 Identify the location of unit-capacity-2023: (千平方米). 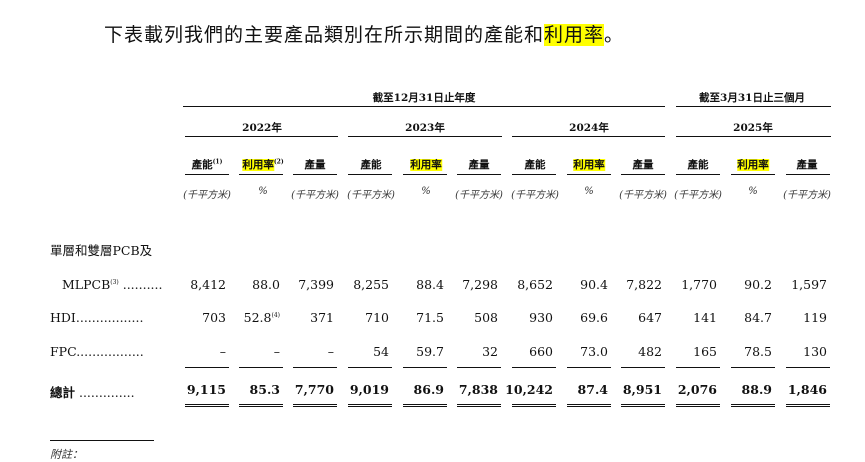
(371, 195).